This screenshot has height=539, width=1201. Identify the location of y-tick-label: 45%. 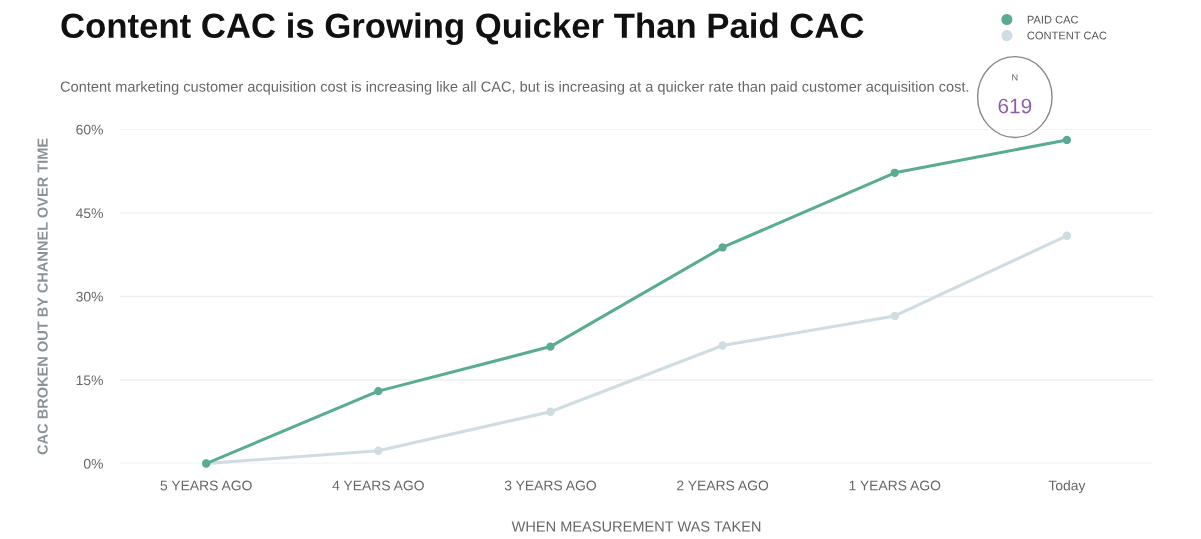
(89, 213).